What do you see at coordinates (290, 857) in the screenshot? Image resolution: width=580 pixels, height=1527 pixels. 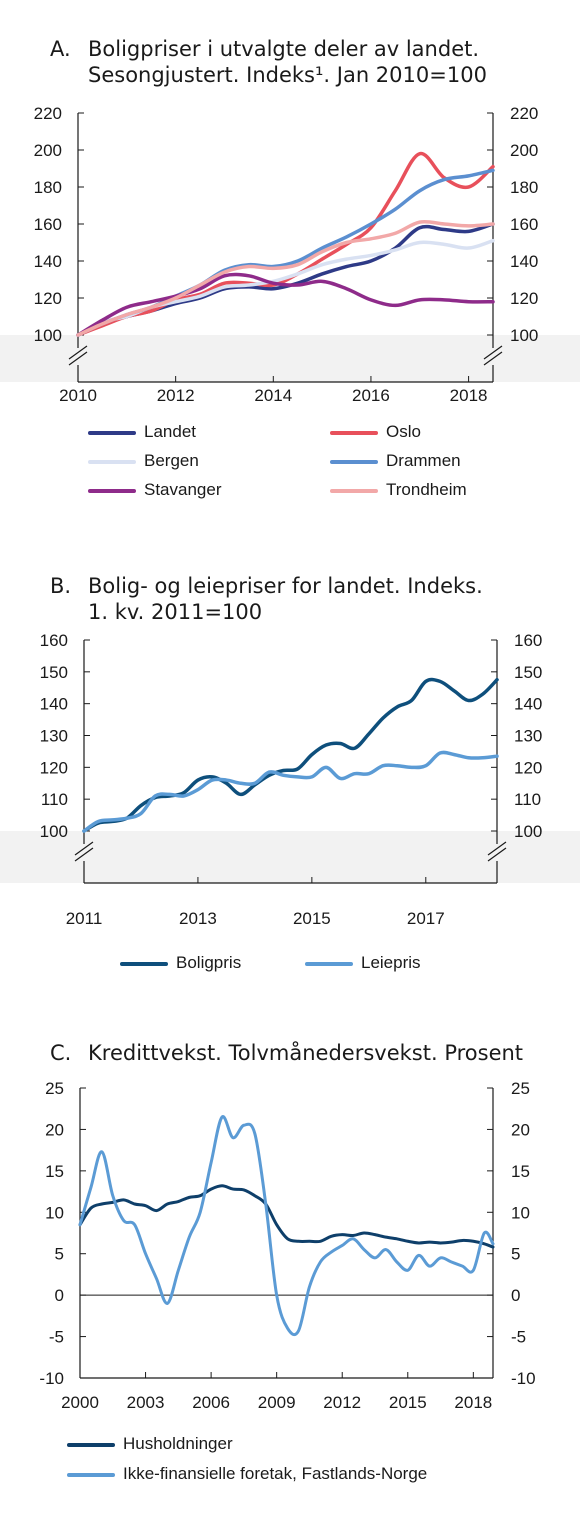 I see `panel-b-axis-break-band` at bounding box center [290, 857].